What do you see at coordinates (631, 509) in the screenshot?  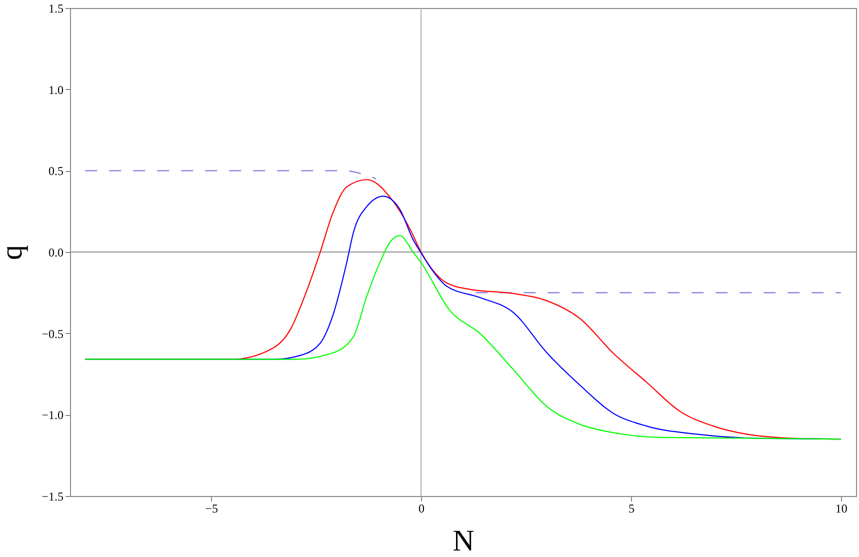 I see `x-tick-label: 5` at bounding box center [631, 509].